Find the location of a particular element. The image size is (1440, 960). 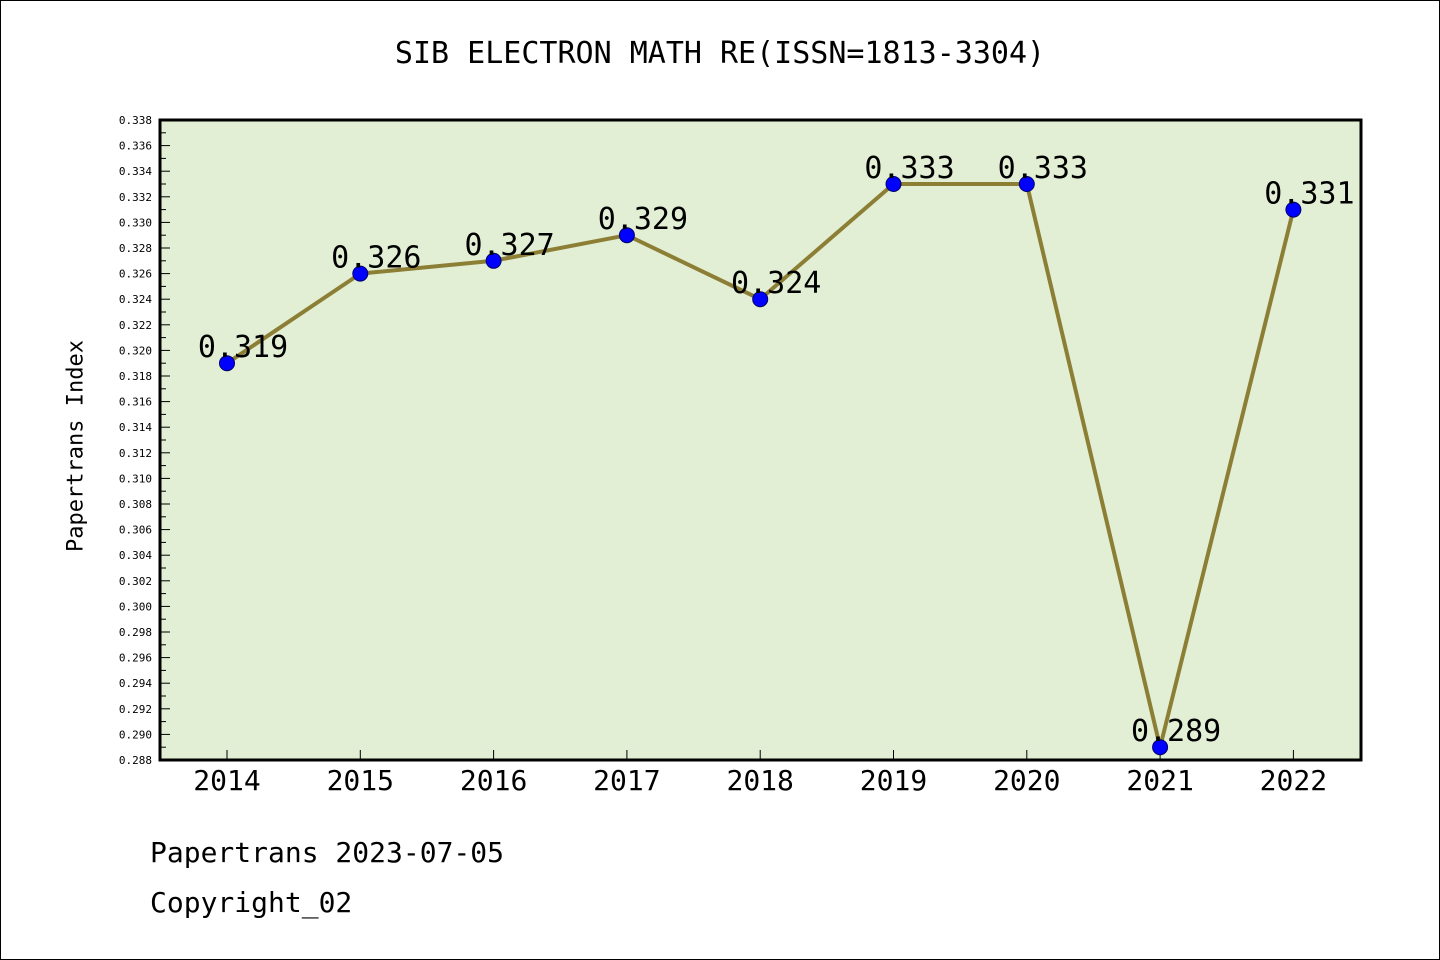

y-tick-label: 0.298 is located at coordinates (135, 632).